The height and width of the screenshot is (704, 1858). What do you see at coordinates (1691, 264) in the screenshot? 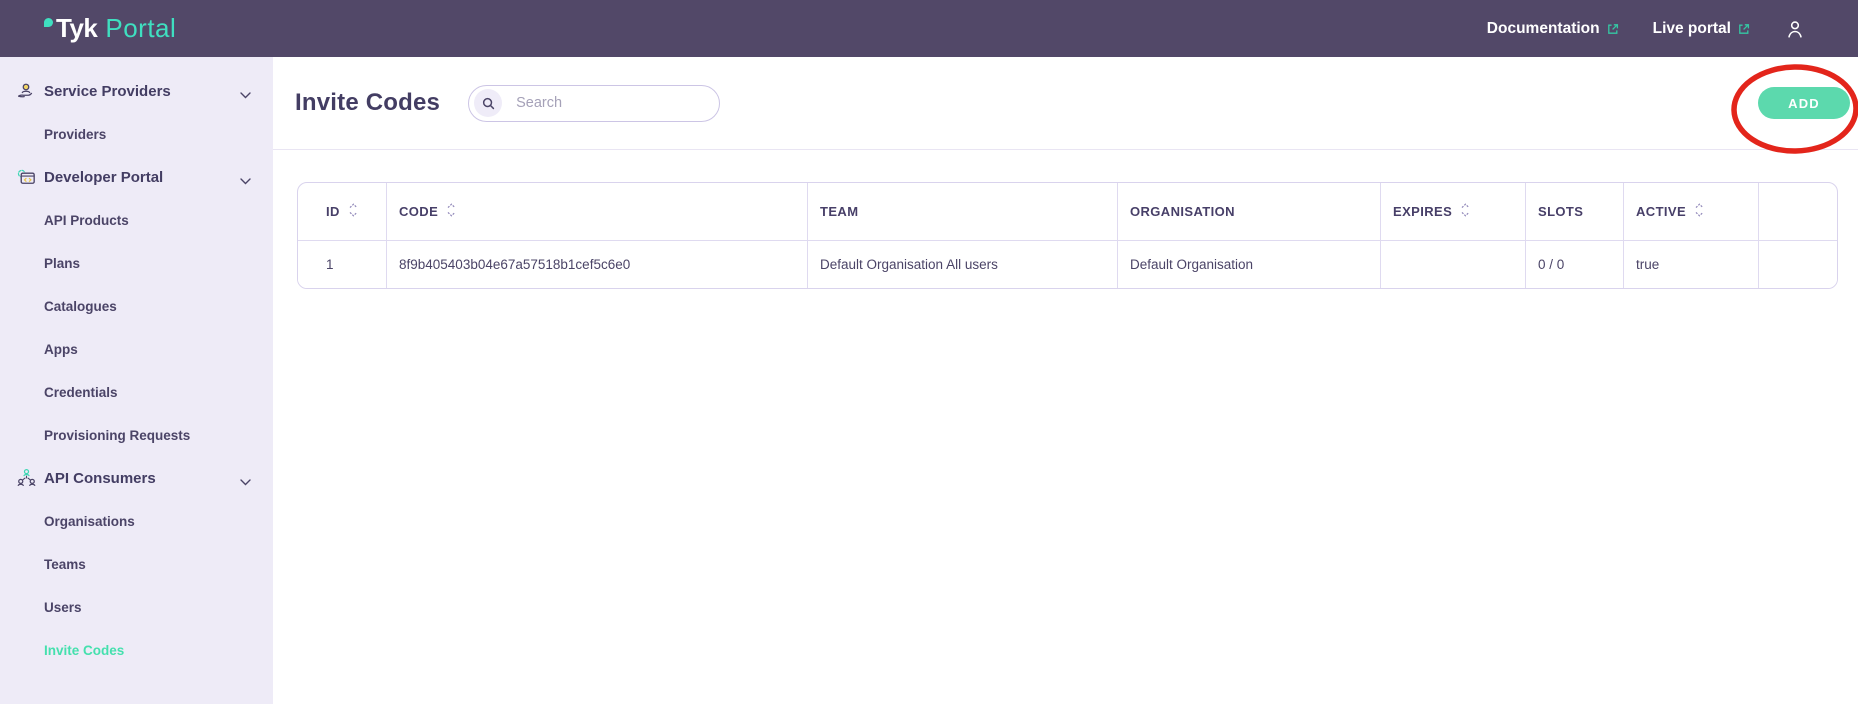
I see `table-cell-active: true` at bounding box center [1691, 264].